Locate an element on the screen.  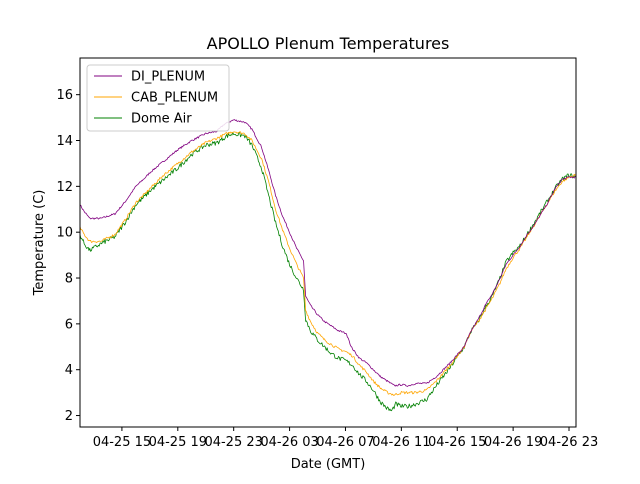
legend-box is located at coordinates (158, 98).